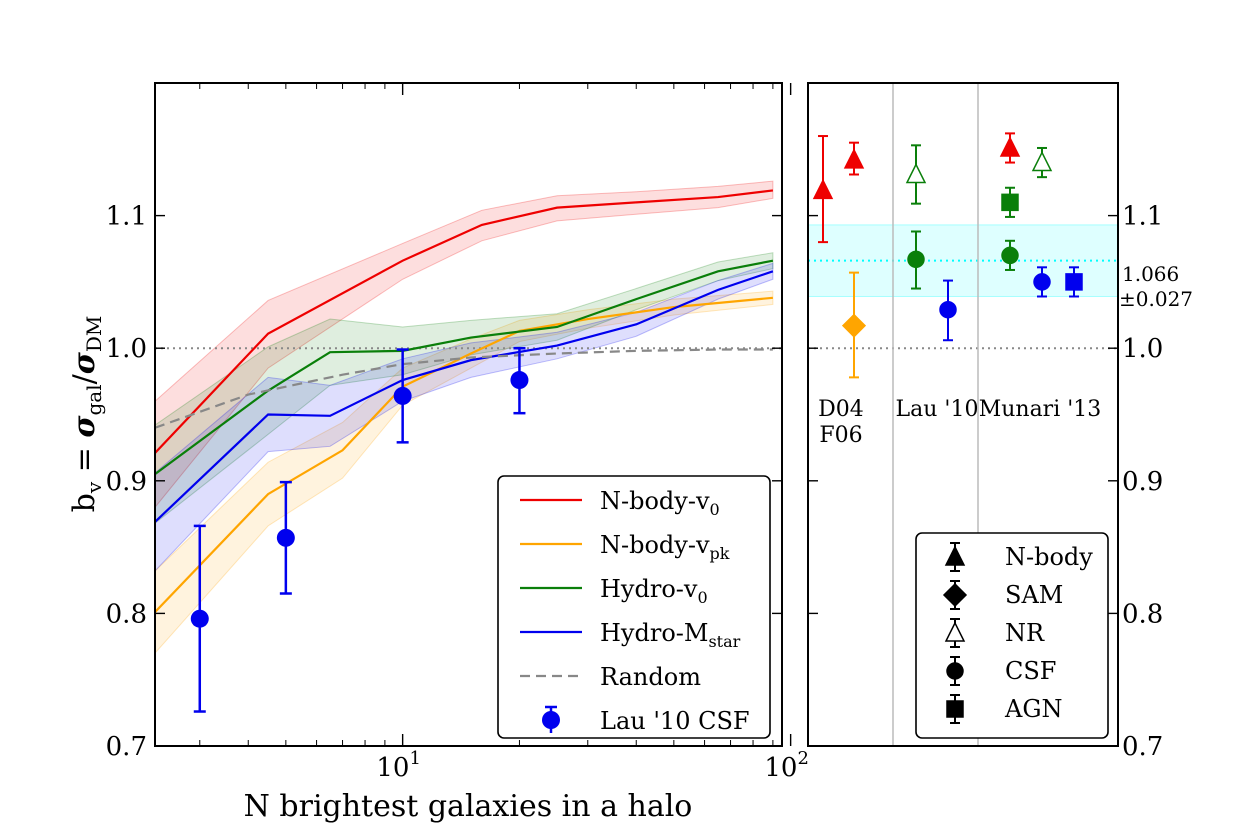 The width and height of the screenshot is (1246, 830). What do you see at coordinates (802, 758) in the screenshot?
I see `xtick-exp-1: 2` at bounding box center [802, 758].